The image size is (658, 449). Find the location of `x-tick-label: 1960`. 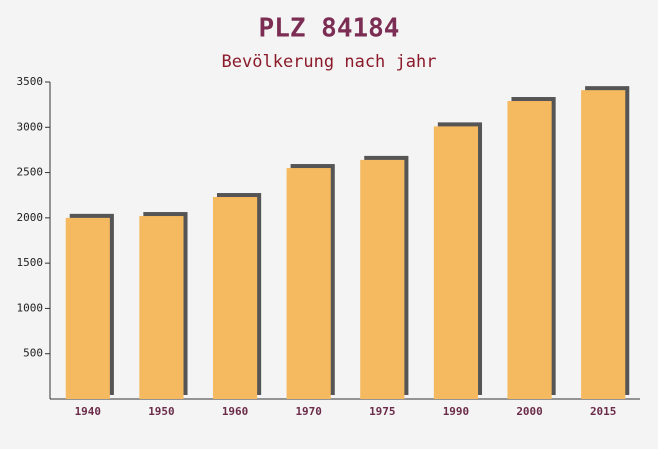

x-tick-label: 1960 is located at coordinates (235, 411).